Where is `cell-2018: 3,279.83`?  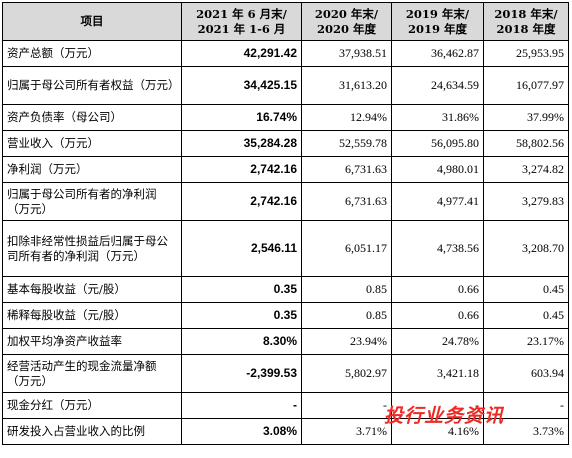 cell-2018: 3,279.83 is located at coordinates (526, 201).